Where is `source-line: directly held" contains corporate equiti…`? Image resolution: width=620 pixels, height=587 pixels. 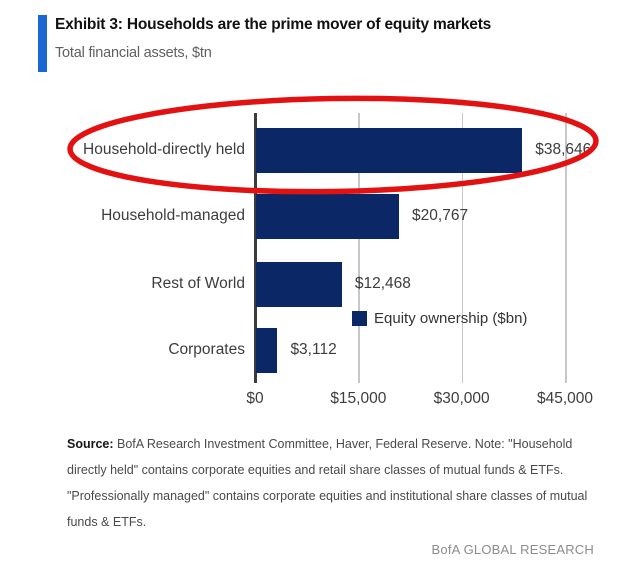 source-line: directly held" contains corporate equiti… is located at coordinates (315, 470).